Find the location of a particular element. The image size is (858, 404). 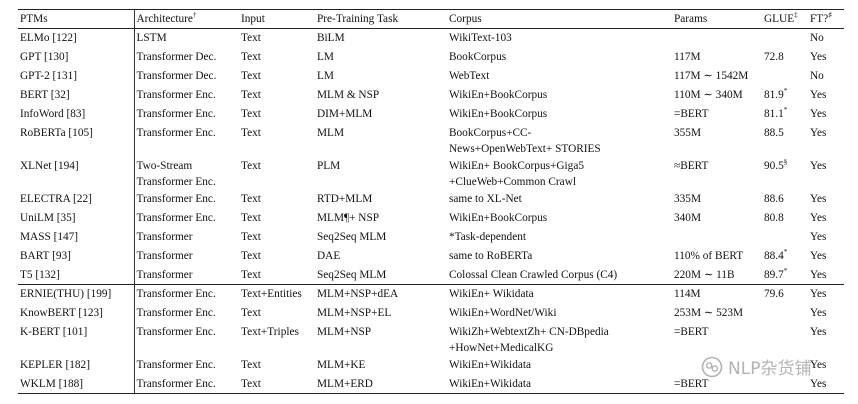

col-header-ft: FT?♯ is located at coordinates (826, 19).